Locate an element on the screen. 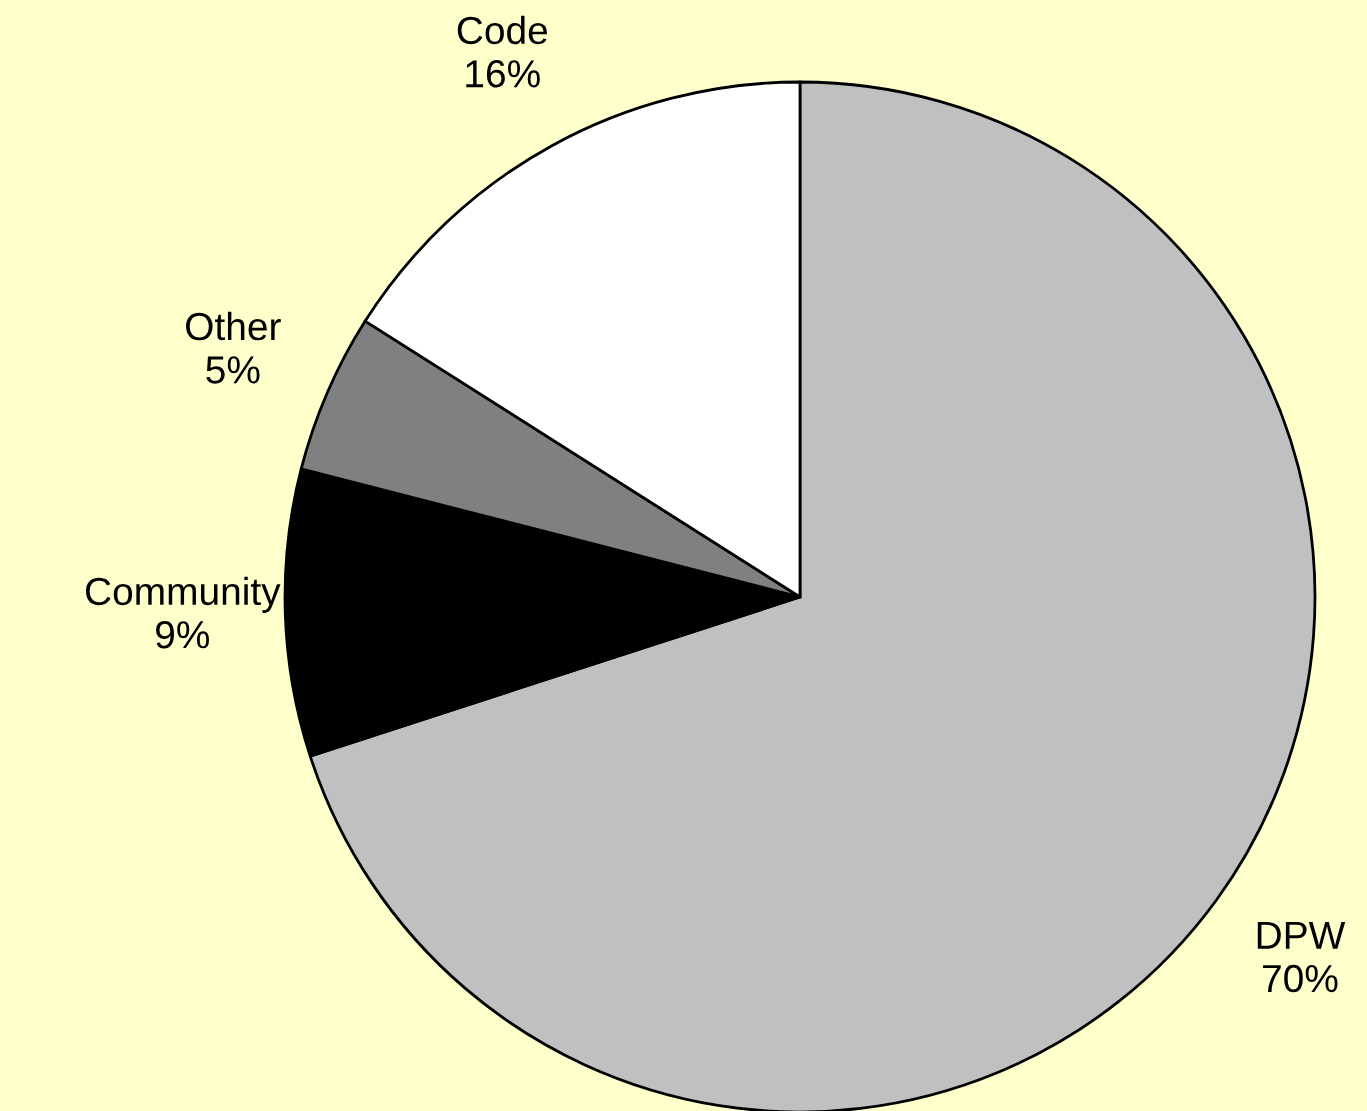  data-label: 16% is located at coordinates (503, 73).